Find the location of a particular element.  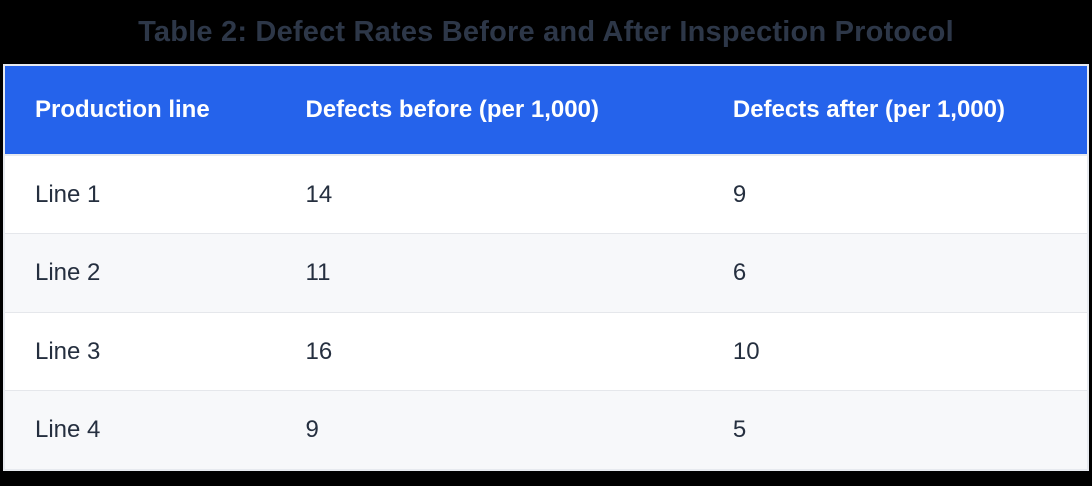

column-header-defects-after: Defects after (per 1,000) is located at coordinates (894, 111).